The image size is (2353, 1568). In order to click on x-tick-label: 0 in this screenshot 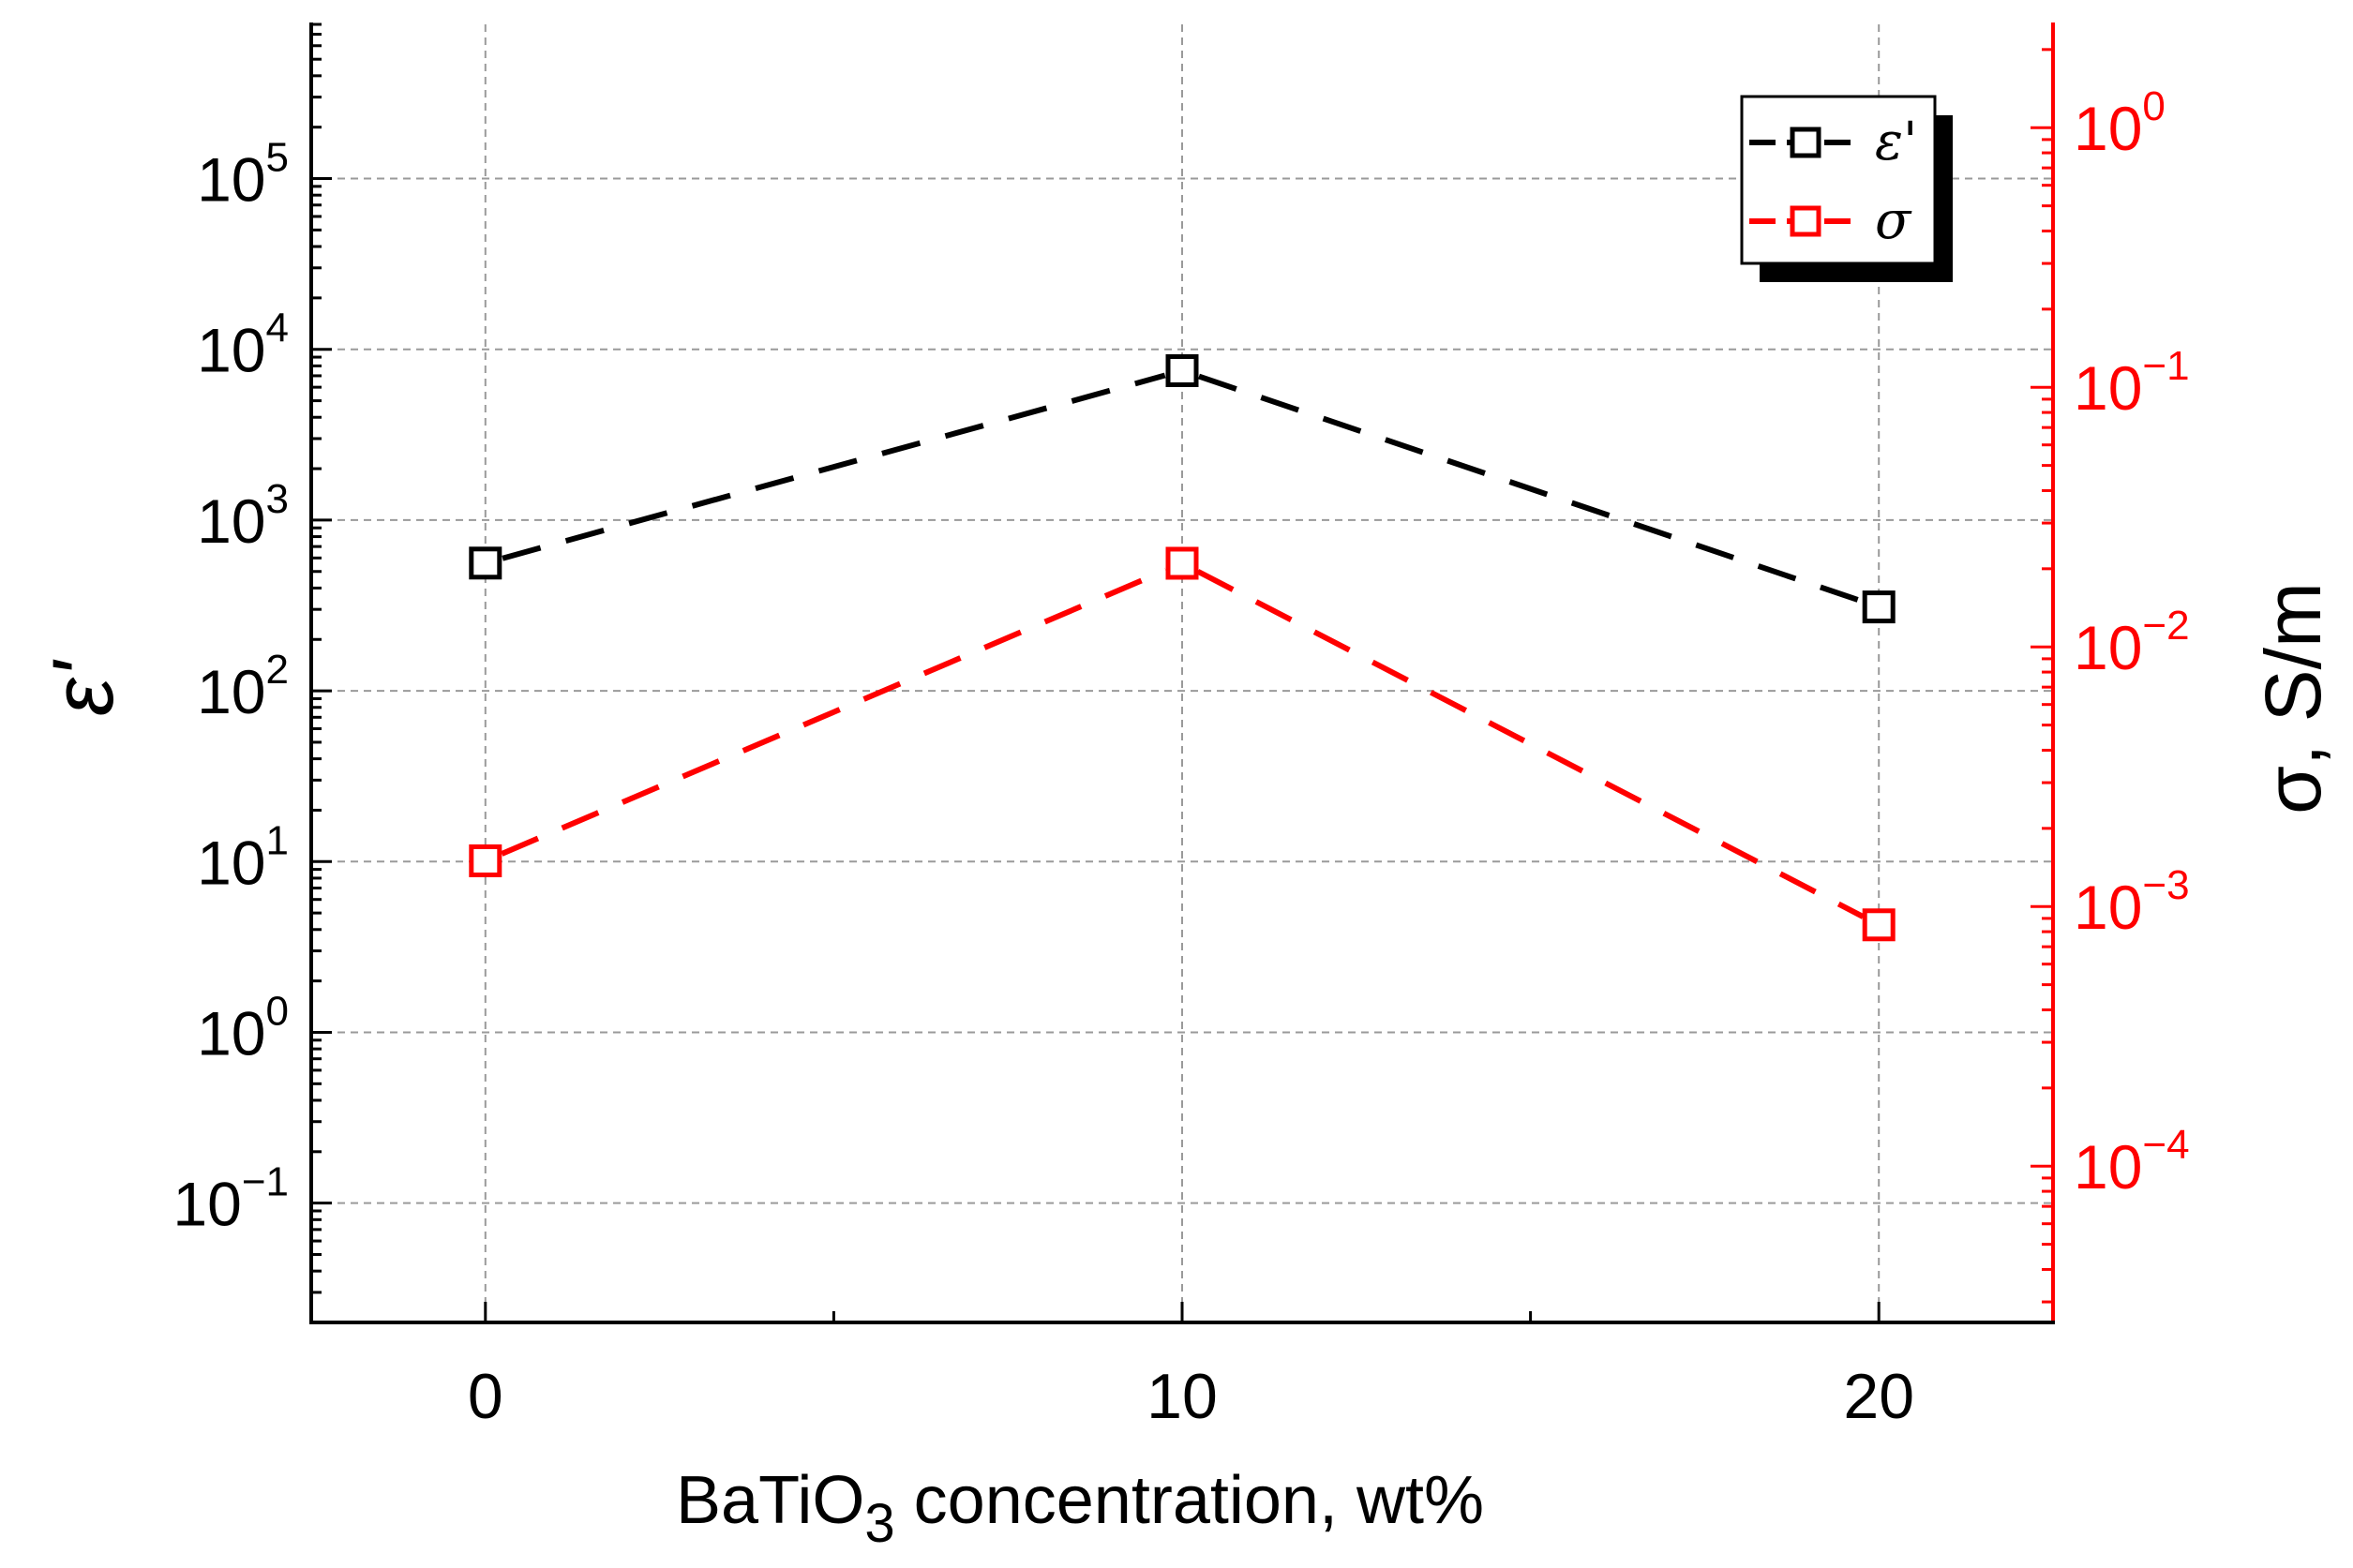, I will do `click(485, 1397)`.